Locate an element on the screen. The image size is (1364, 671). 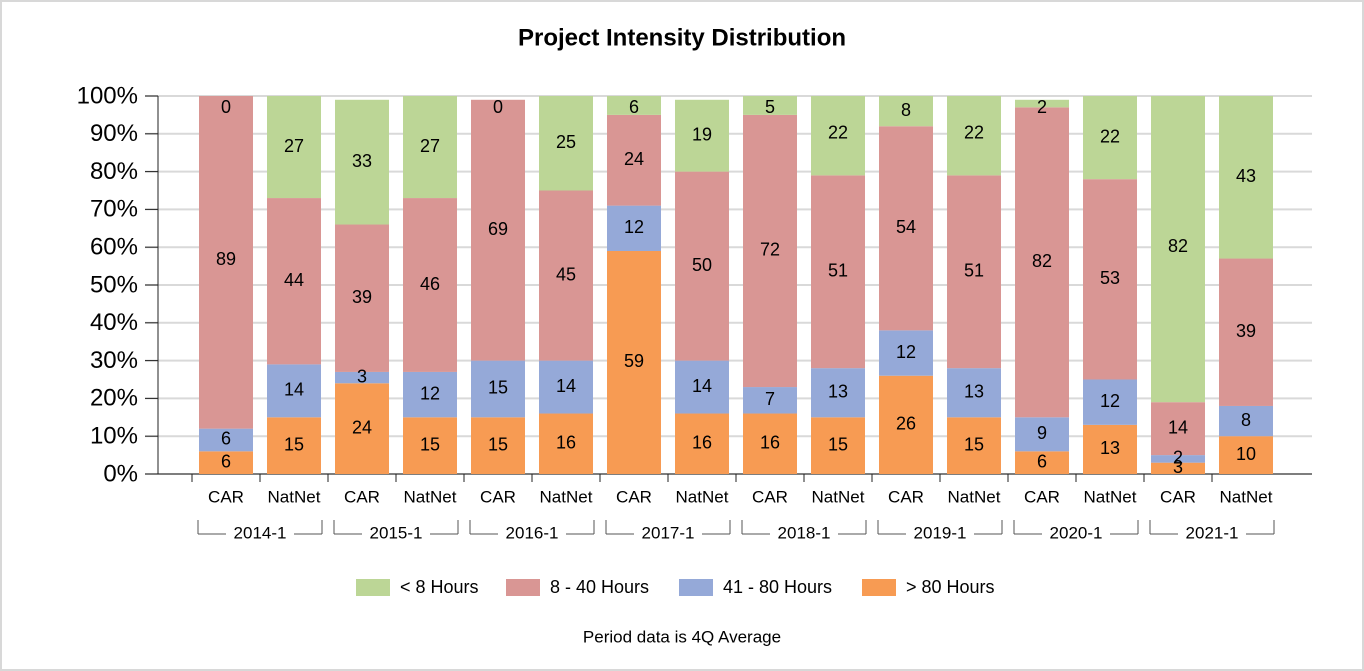
value-label: 59 is located at coordinates (634, 361).